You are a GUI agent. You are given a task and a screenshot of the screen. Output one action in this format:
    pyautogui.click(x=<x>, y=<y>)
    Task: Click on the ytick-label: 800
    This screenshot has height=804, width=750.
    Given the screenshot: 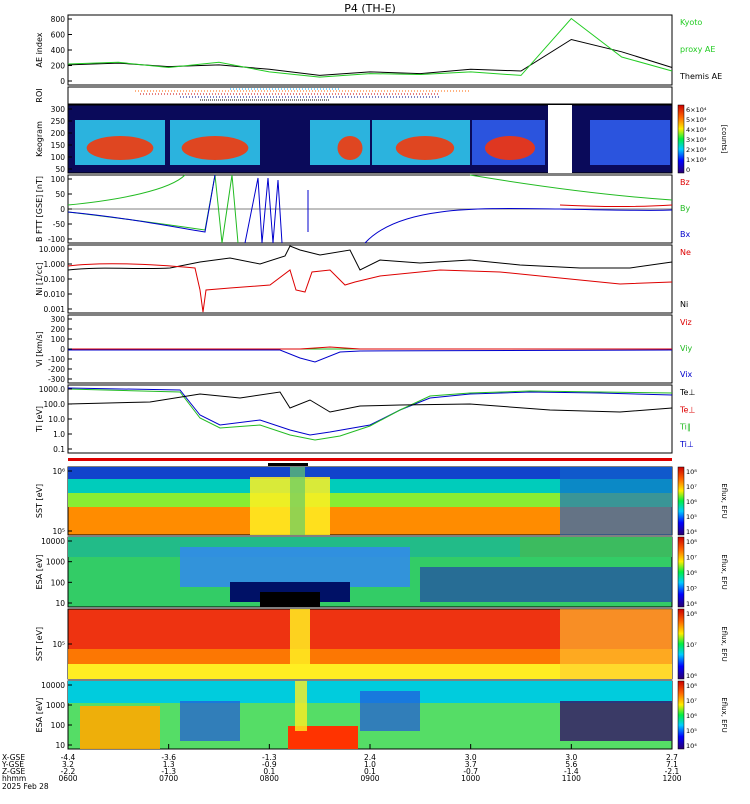 What is the action you would take?
    pyautogui.click(x=58, y=19)
    